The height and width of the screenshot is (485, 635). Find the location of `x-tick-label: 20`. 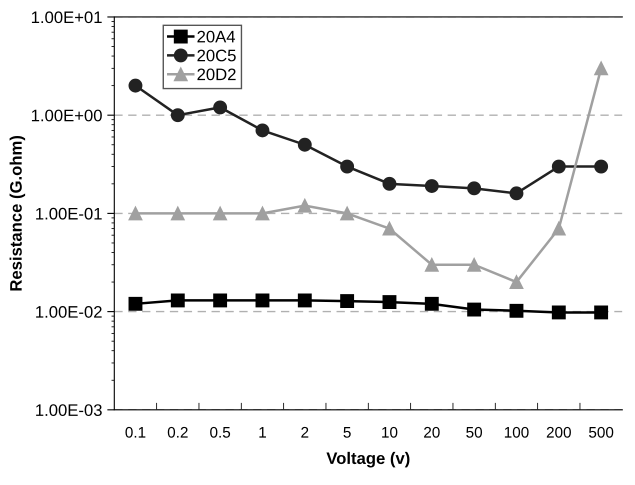

x-tick-label: 20 is located at coordinates (432, 432).